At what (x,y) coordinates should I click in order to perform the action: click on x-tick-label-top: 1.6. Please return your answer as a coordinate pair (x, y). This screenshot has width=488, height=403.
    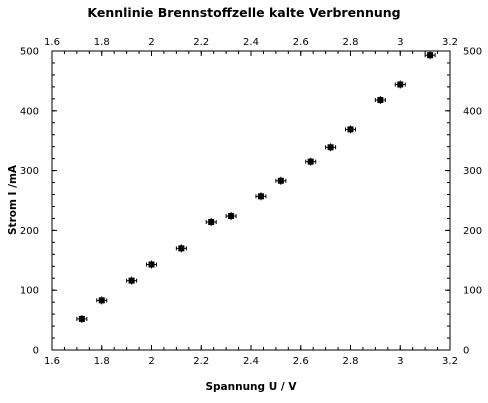
    Looking at the image, I should click on (52, 42).